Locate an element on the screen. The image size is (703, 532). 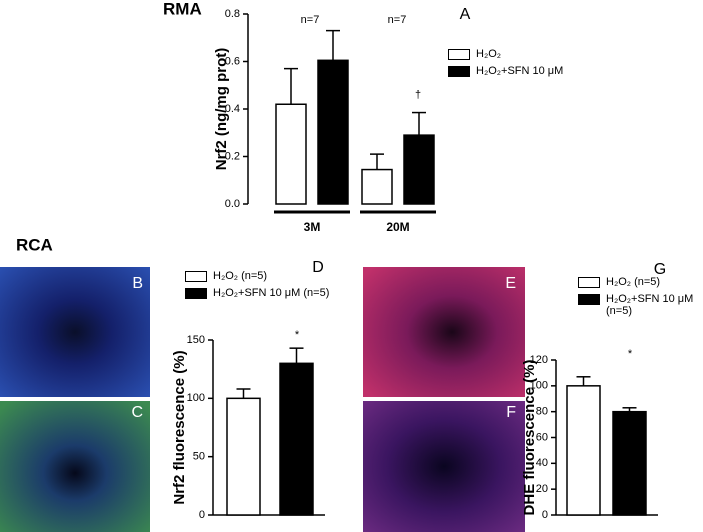
y-tick-label: 0.0 is located at coordinates (232, 204).